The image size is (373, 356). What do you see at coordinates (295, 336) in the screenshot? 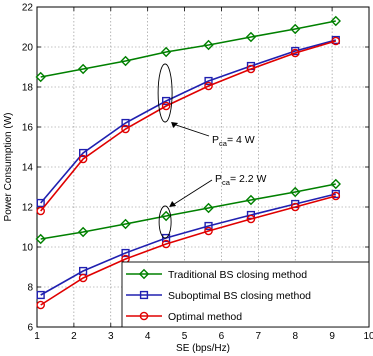
I see `x-tick-label: 8` at bounding box center [295, 336].